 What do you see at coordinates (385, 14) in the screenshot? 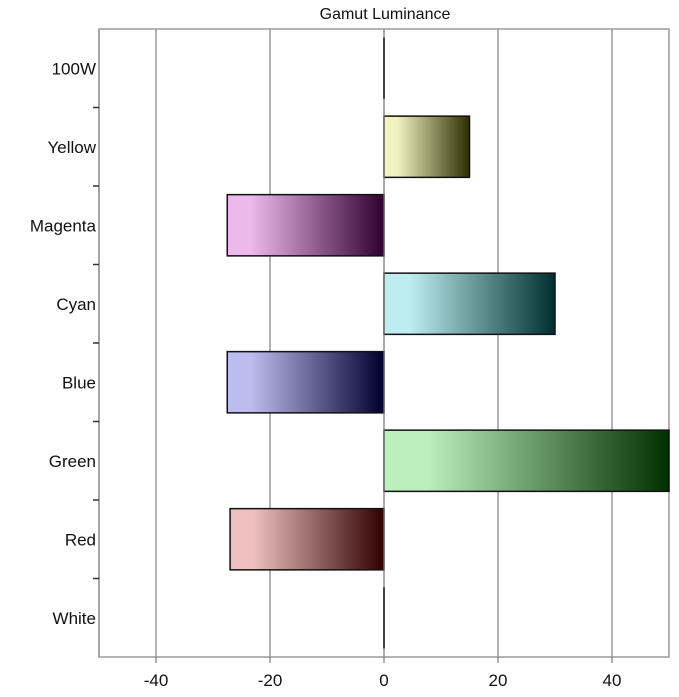
I see `chart-title: Gamut Luminance` at bounding box center [385, 14].